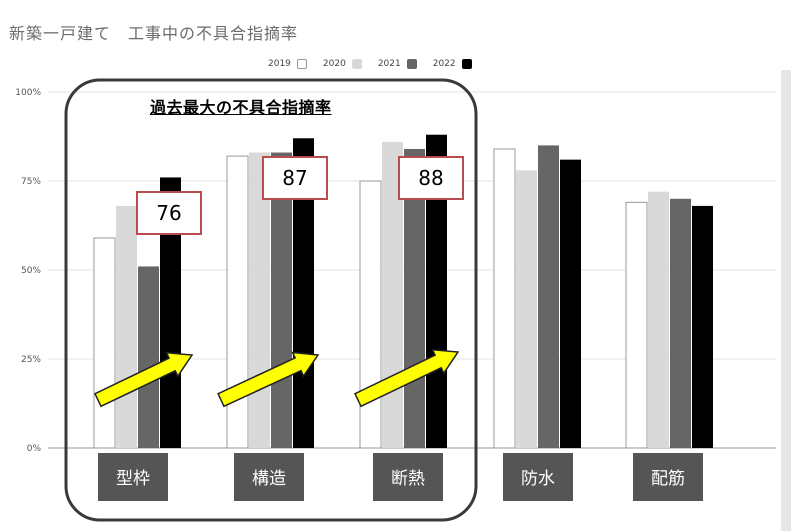 The height and width of the screenshot is (531, 791). I want to click on legend-label: 2019, so click(279, 64).